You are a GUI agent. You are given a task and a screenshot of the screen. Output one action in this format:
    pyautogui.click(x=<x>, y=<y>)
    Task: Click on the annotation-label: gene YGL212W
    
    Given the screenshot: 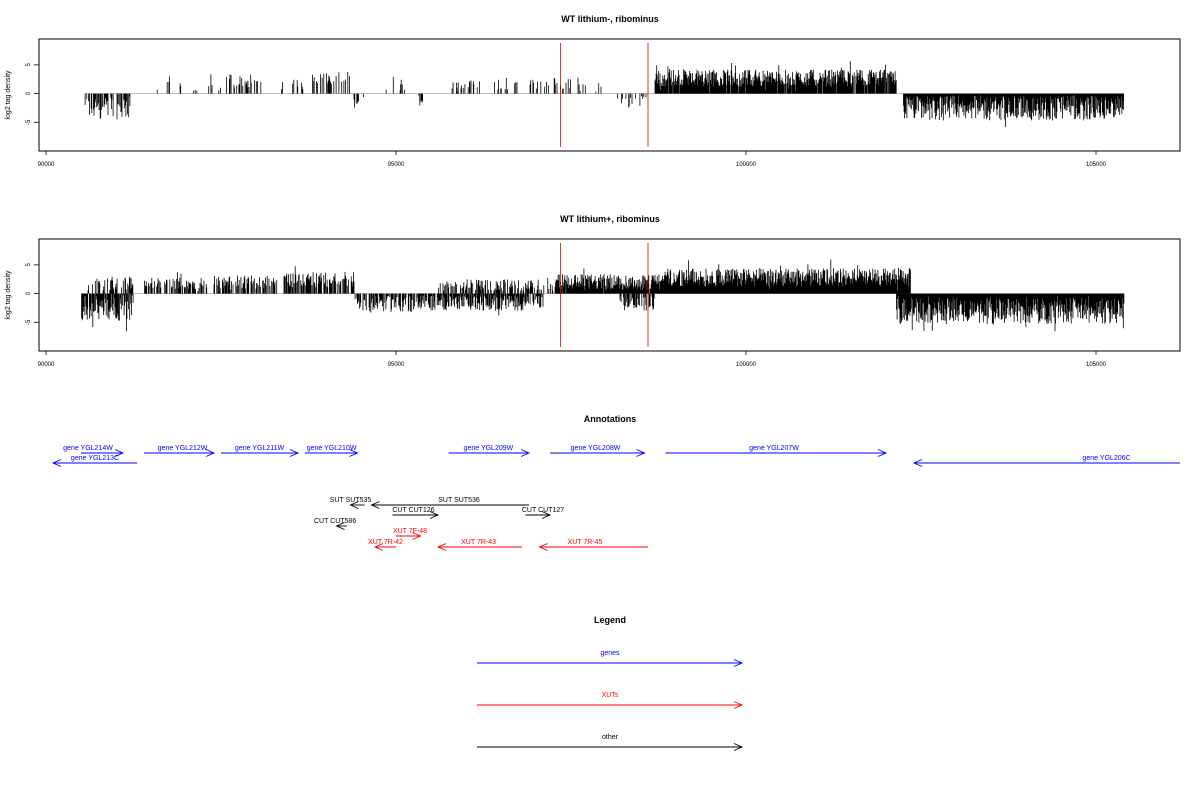 What is the action you would take?
    pyautogui.click(x=183, y=448)
    